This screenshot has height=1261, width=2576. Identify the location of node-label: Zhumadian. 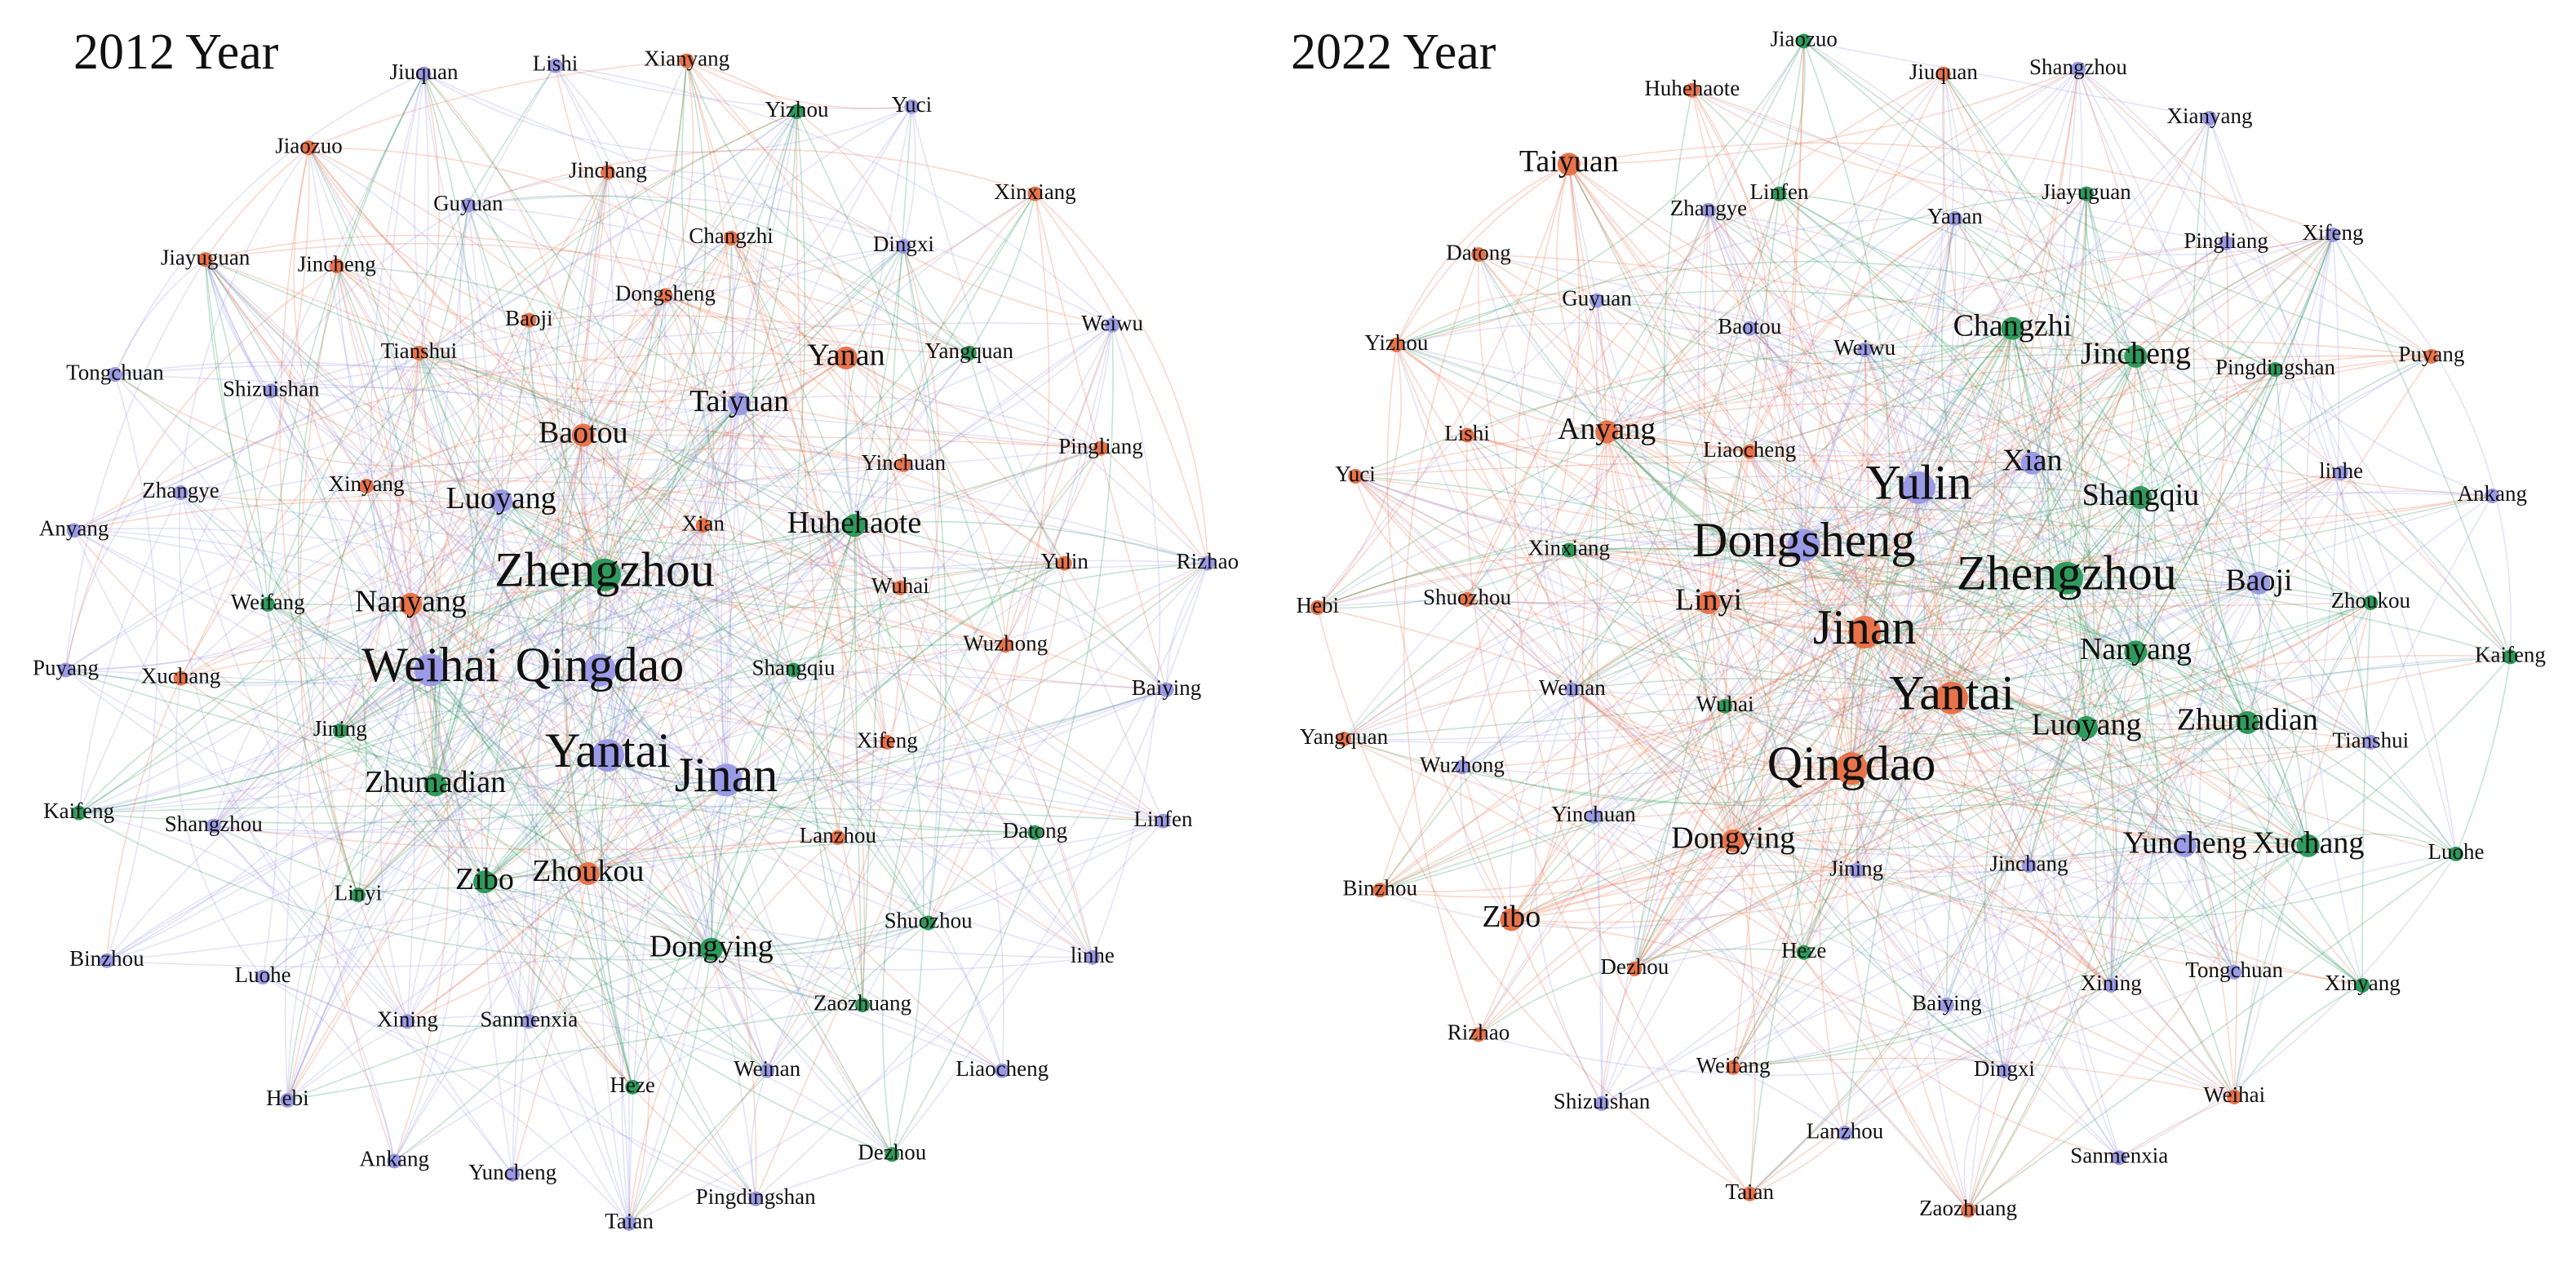
(2247, 720).